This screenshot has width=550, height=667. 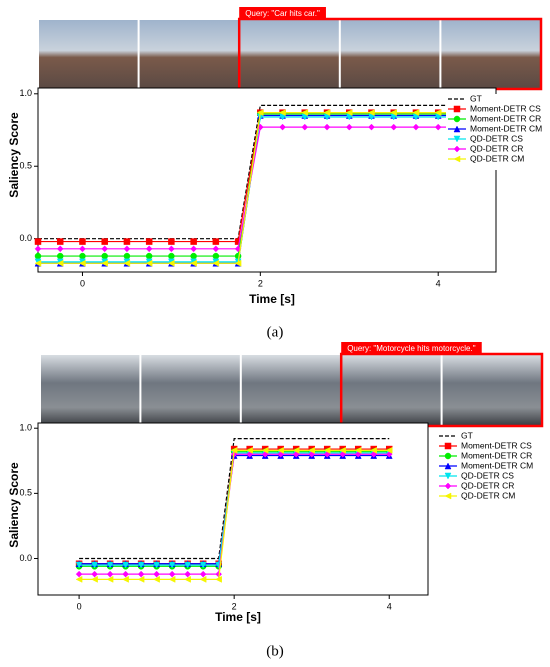 What do you see at coordinates (476, 98) in the screenshot?
I see `legend-label: GT` at bounding box center [476, 98].